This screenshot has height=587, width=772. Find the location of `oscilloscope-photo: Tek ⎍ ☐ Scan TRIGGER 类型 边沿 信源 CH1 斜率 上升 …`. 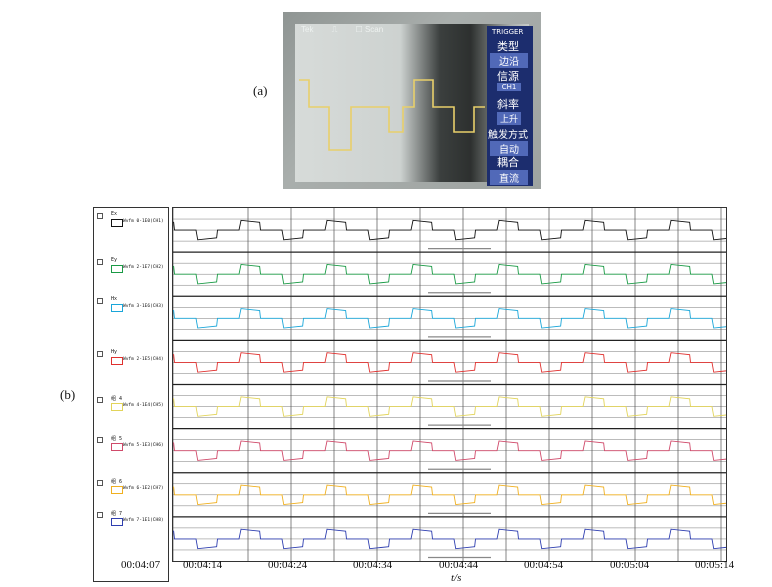

oscilloscope-photo: Tek ⎍ ☐ Scan TRIGGER 类型 边沿 信源 CH1 斜率 上升 … is located at coordinates (412, 100).